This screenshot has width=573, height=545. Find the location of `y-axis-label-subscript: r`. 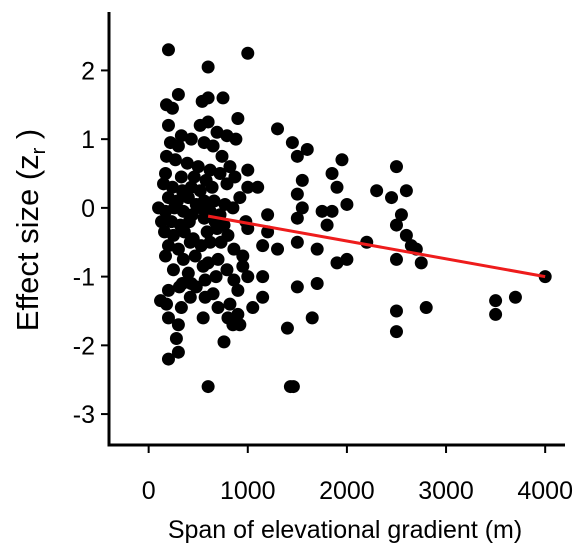

y-axis-label-subscript: r is located at coordinates (39, 150).